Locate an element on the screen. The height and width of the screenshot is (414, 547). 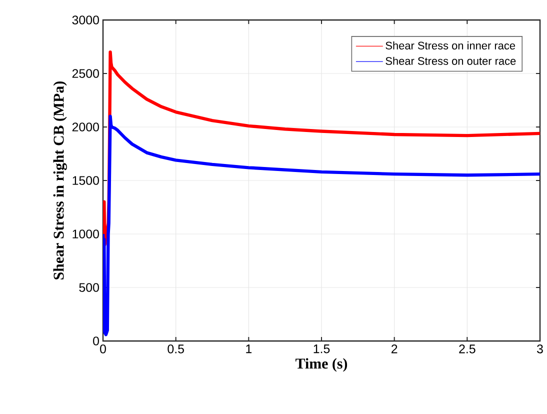
y-tick-label: 3000 is located at coordinates (85, 20).